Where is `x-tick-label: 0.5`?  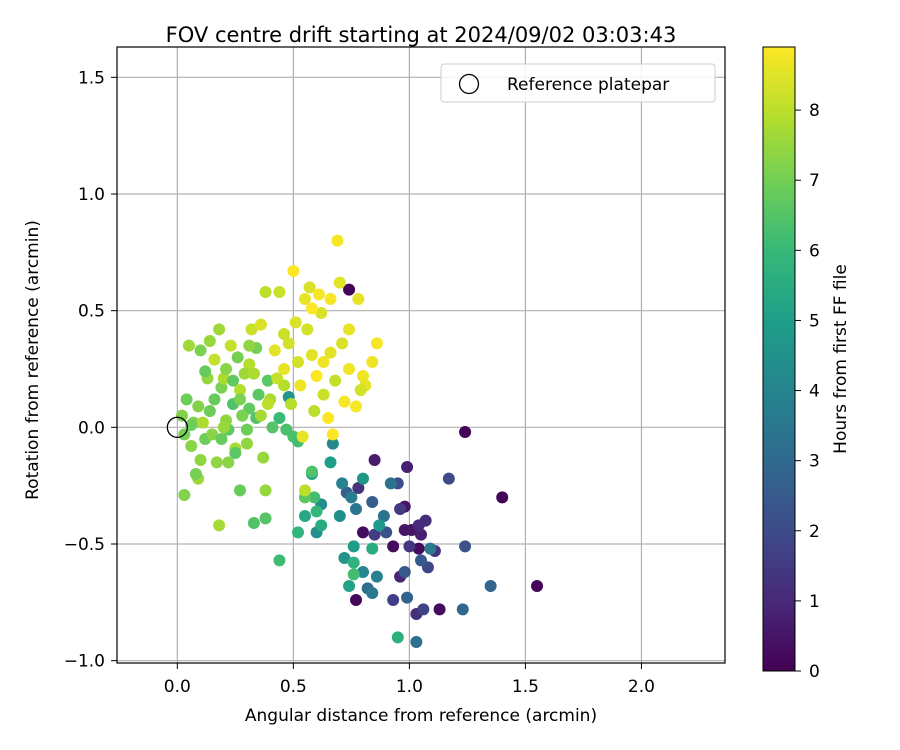 x-tick-label: 0.5 is located at coordinates (293, 687).